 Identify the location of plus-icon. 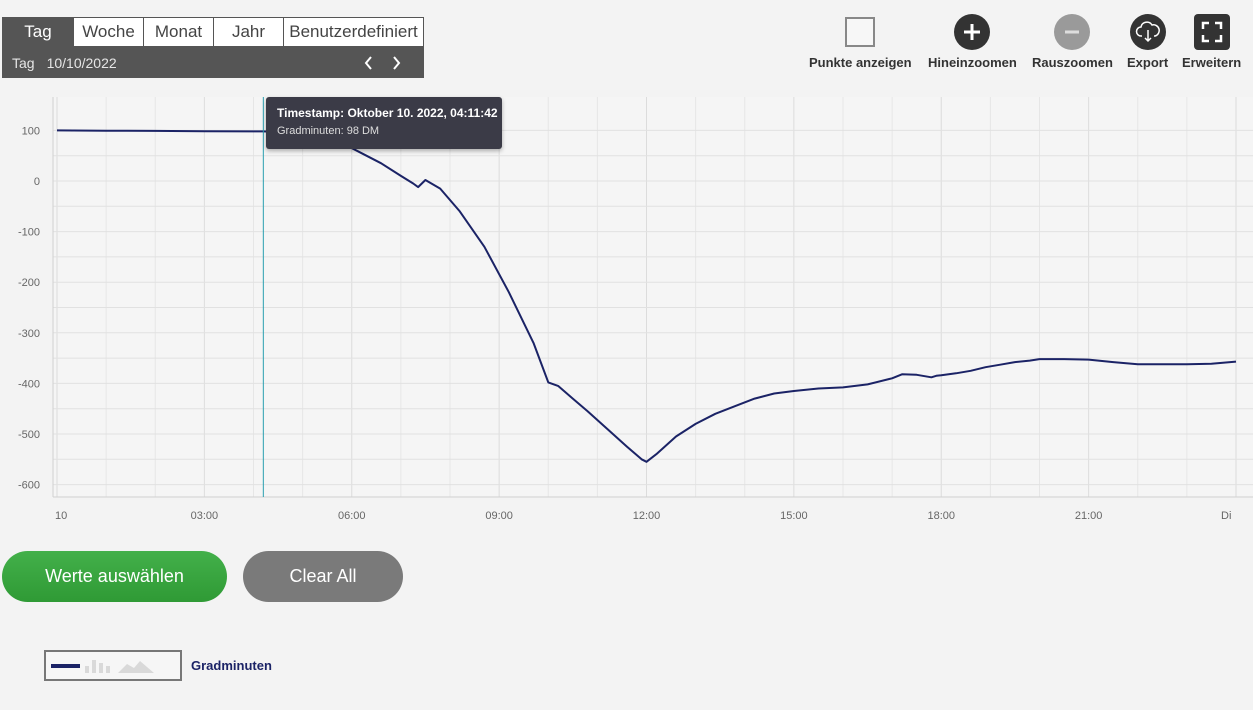
(972, 32).